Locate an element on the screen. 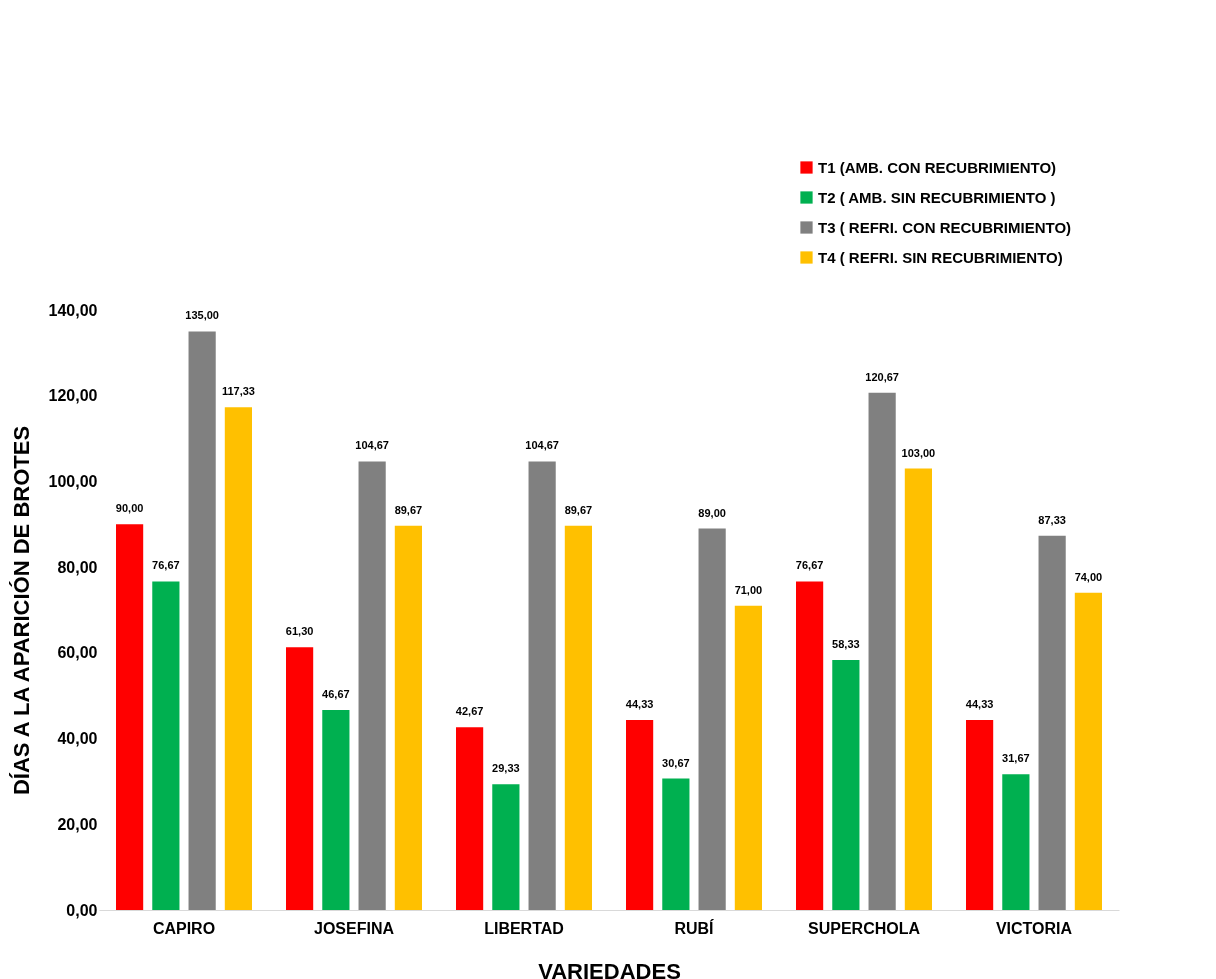 Image resolution: width=1216 pixels, height=979 pixels. y-tick-label: 40,00 is located at coordinates (77, 739).